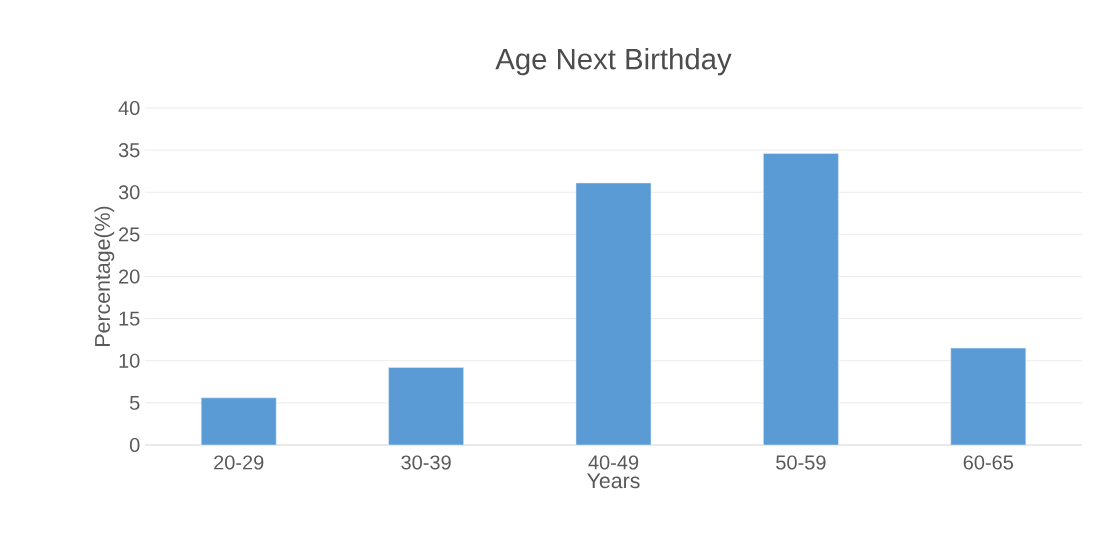 The width and height of the screenshot is (1104, 551). What do you see at coordinates (613, 462) in the screenshot?
I see `x-tick-label: 40-49` at bounding box center [613, 462].